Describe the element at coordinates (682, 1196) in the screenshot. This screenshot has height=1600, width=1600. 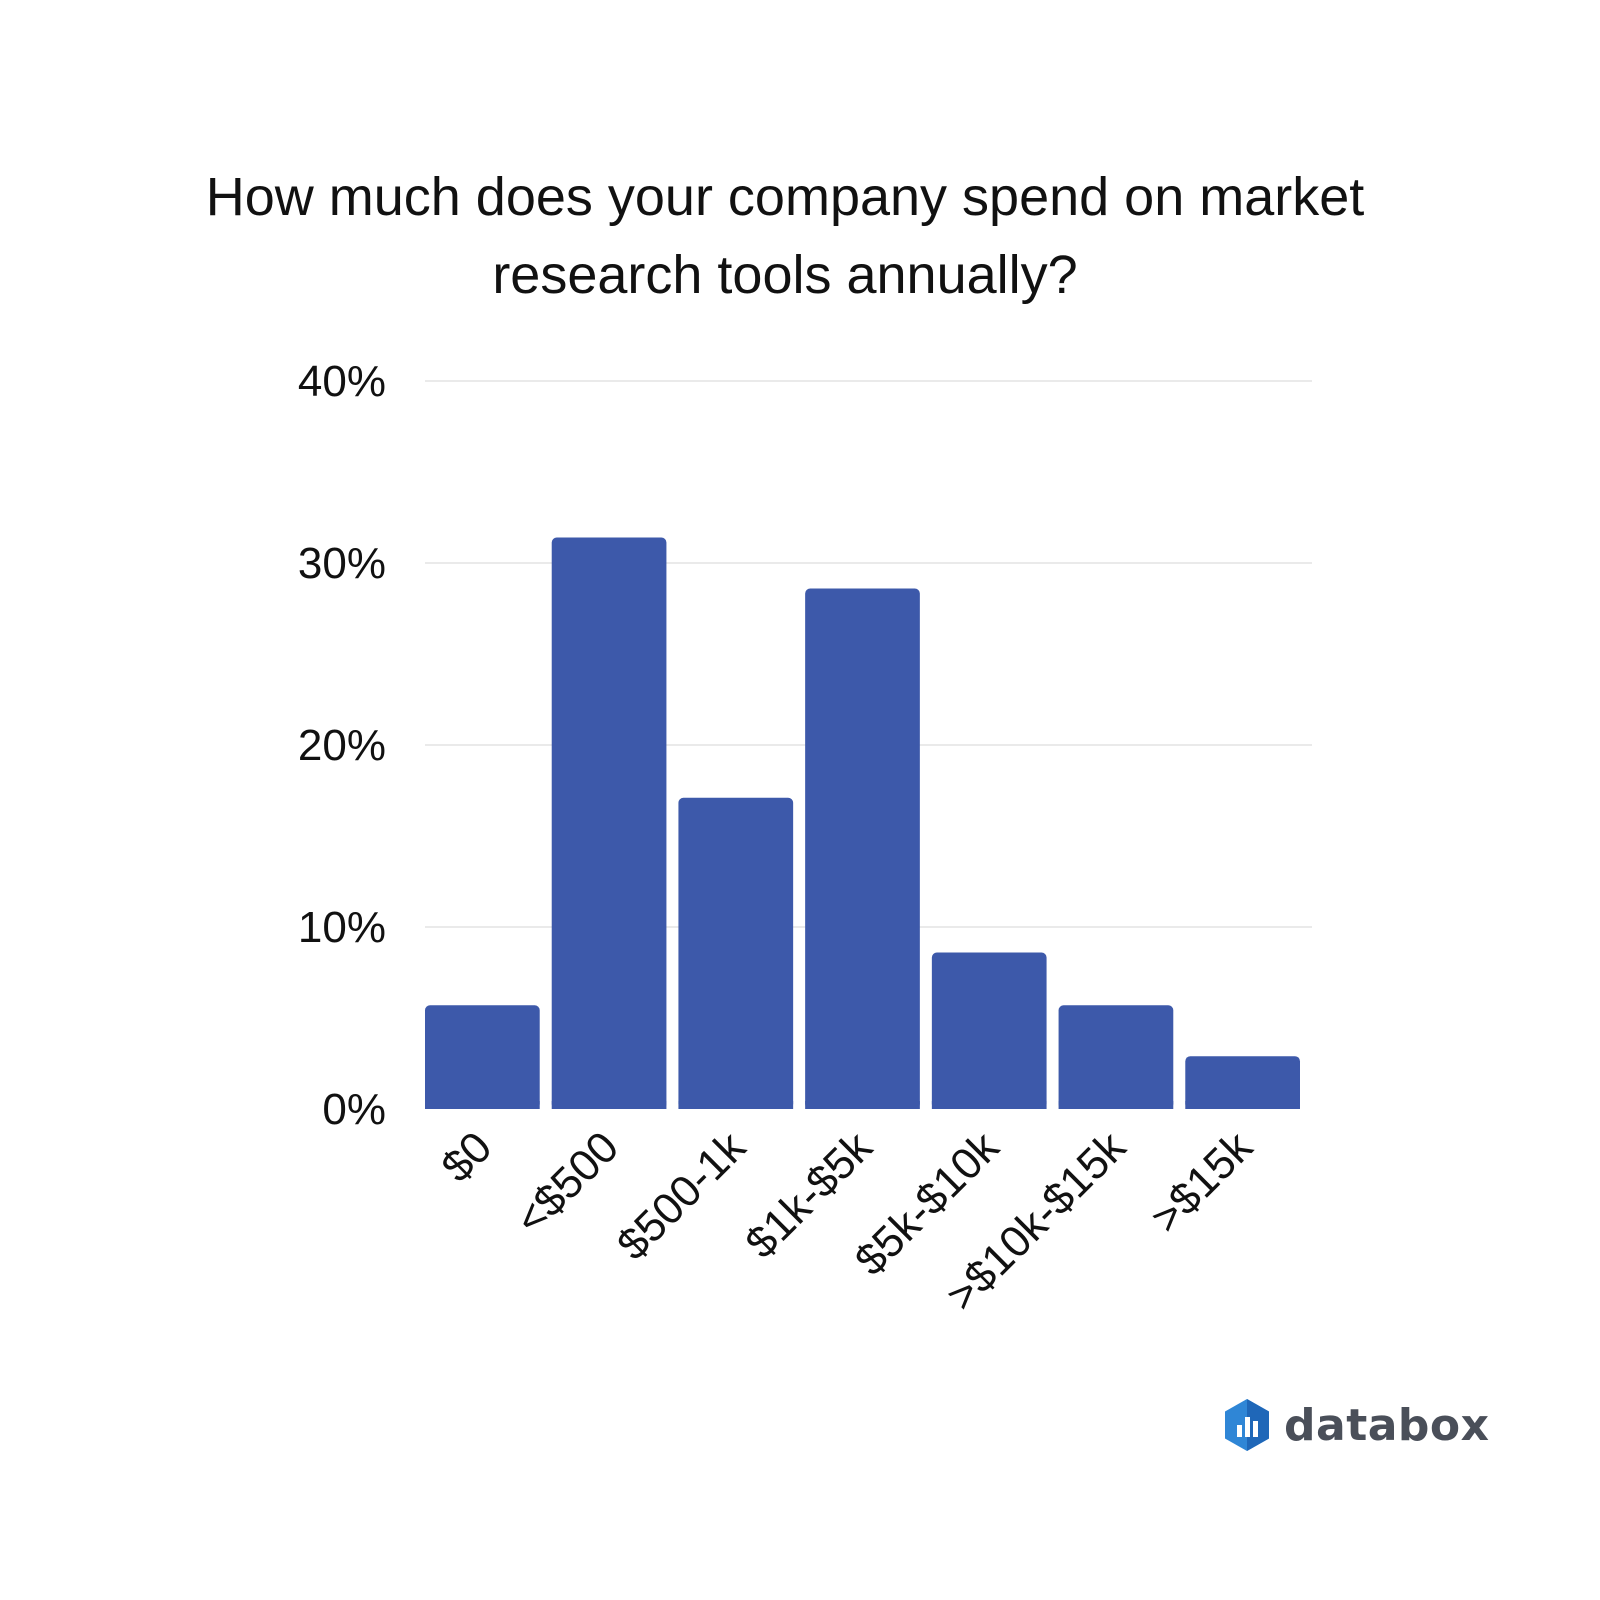
I see `x-tick-label: $500-1k` at that location.